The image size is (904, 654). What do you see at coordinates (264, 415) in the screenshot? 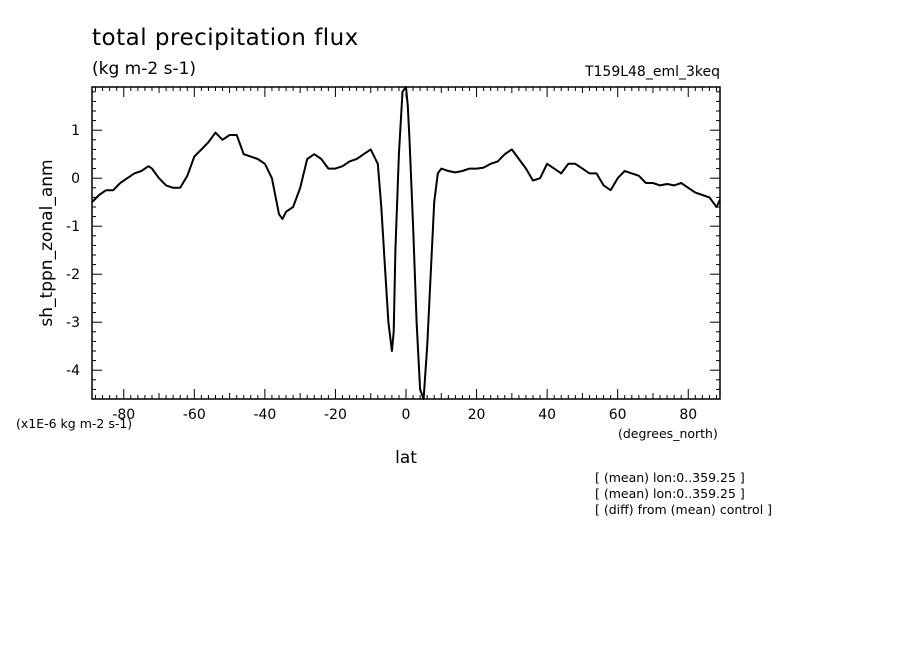
I see `x-tick-label: -40` at bounding box center [264, 415].